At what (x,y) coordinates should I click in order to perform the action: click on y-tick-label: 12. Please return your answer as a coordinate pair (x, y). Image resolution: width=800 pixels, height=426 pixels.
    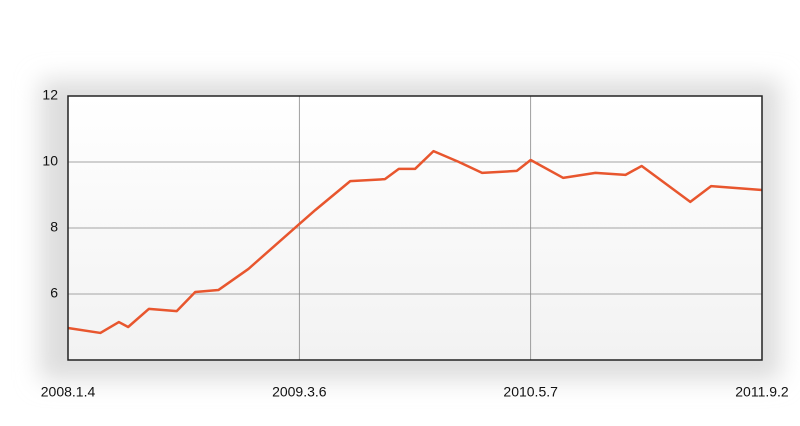
    Looking at the image, I should click on (50, 95).